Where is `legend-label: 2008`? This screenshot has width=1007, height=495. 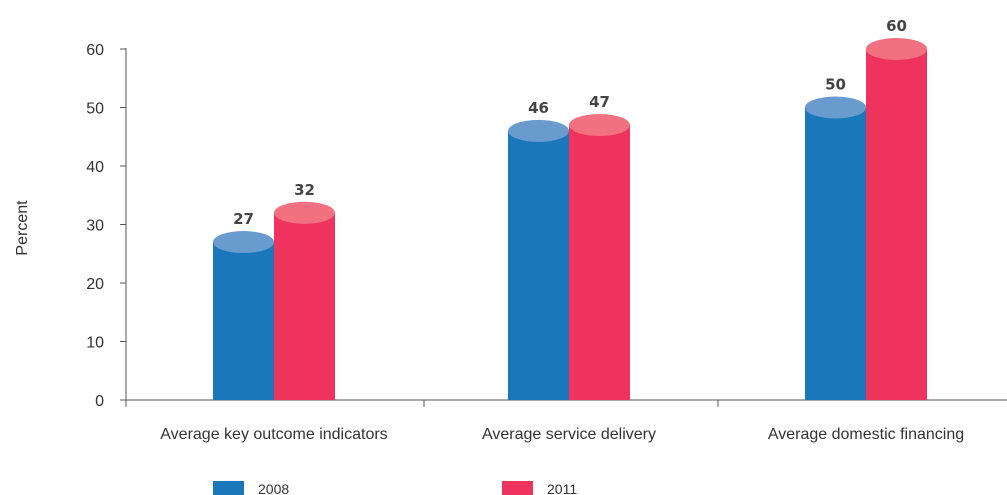 legend-label: 2008 is located at coordinates (273, 488).